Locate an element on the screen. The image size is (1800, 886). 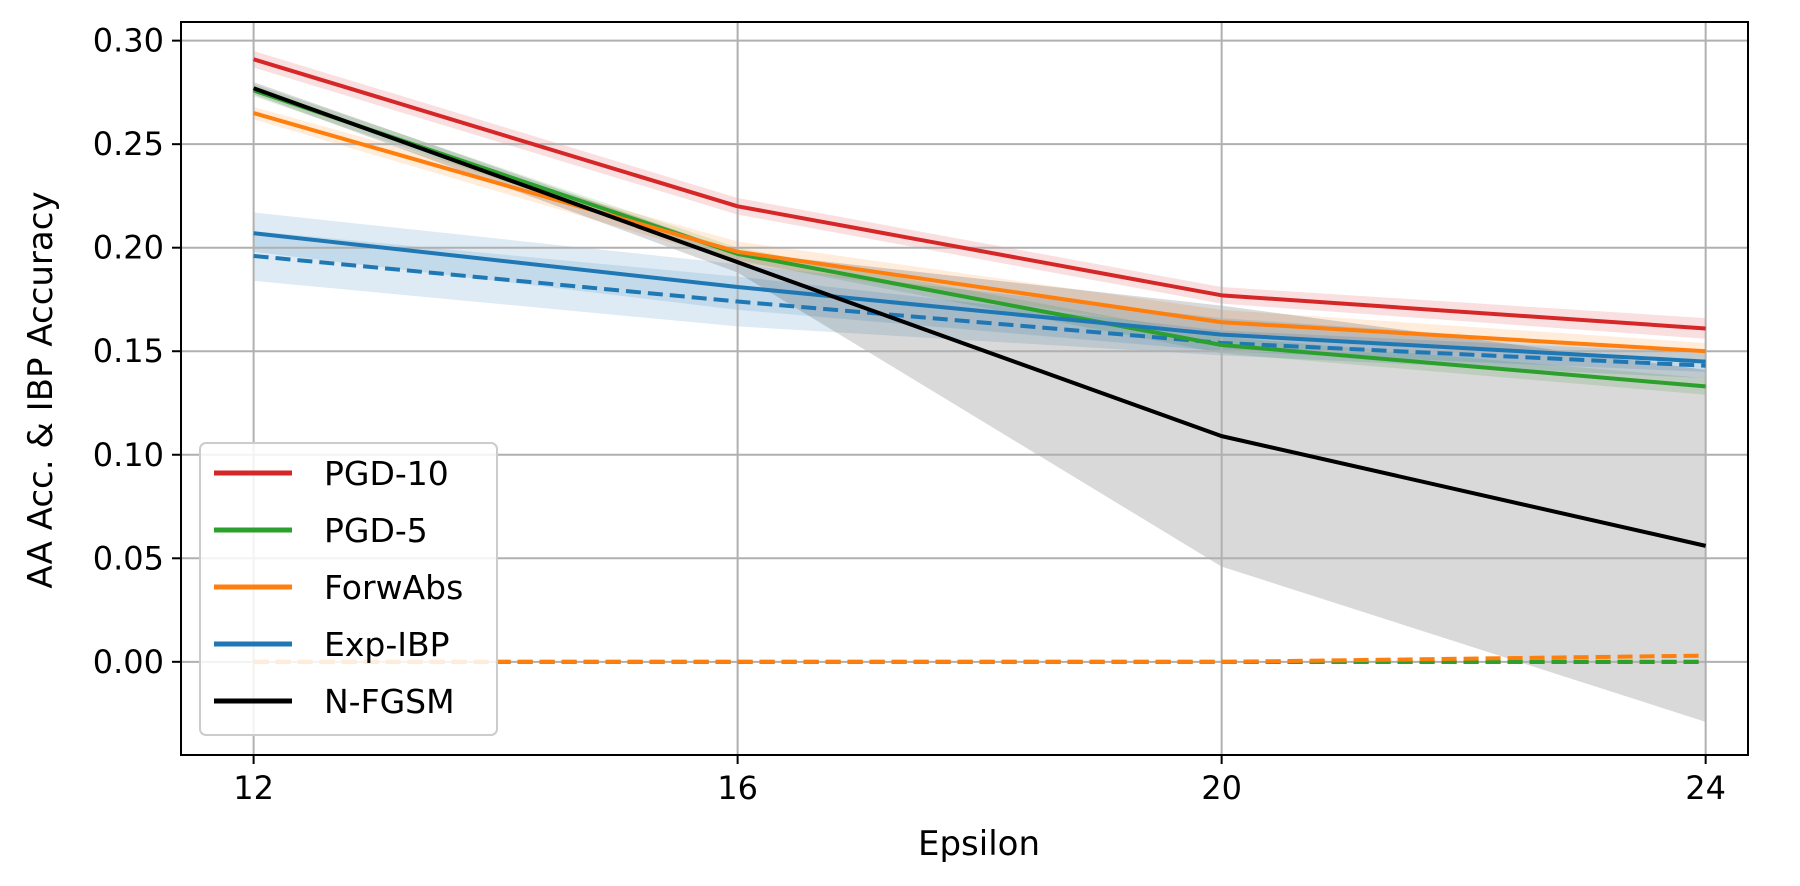
legend-label-forwabs: ForwAbs is located at coordinates (393, 587).